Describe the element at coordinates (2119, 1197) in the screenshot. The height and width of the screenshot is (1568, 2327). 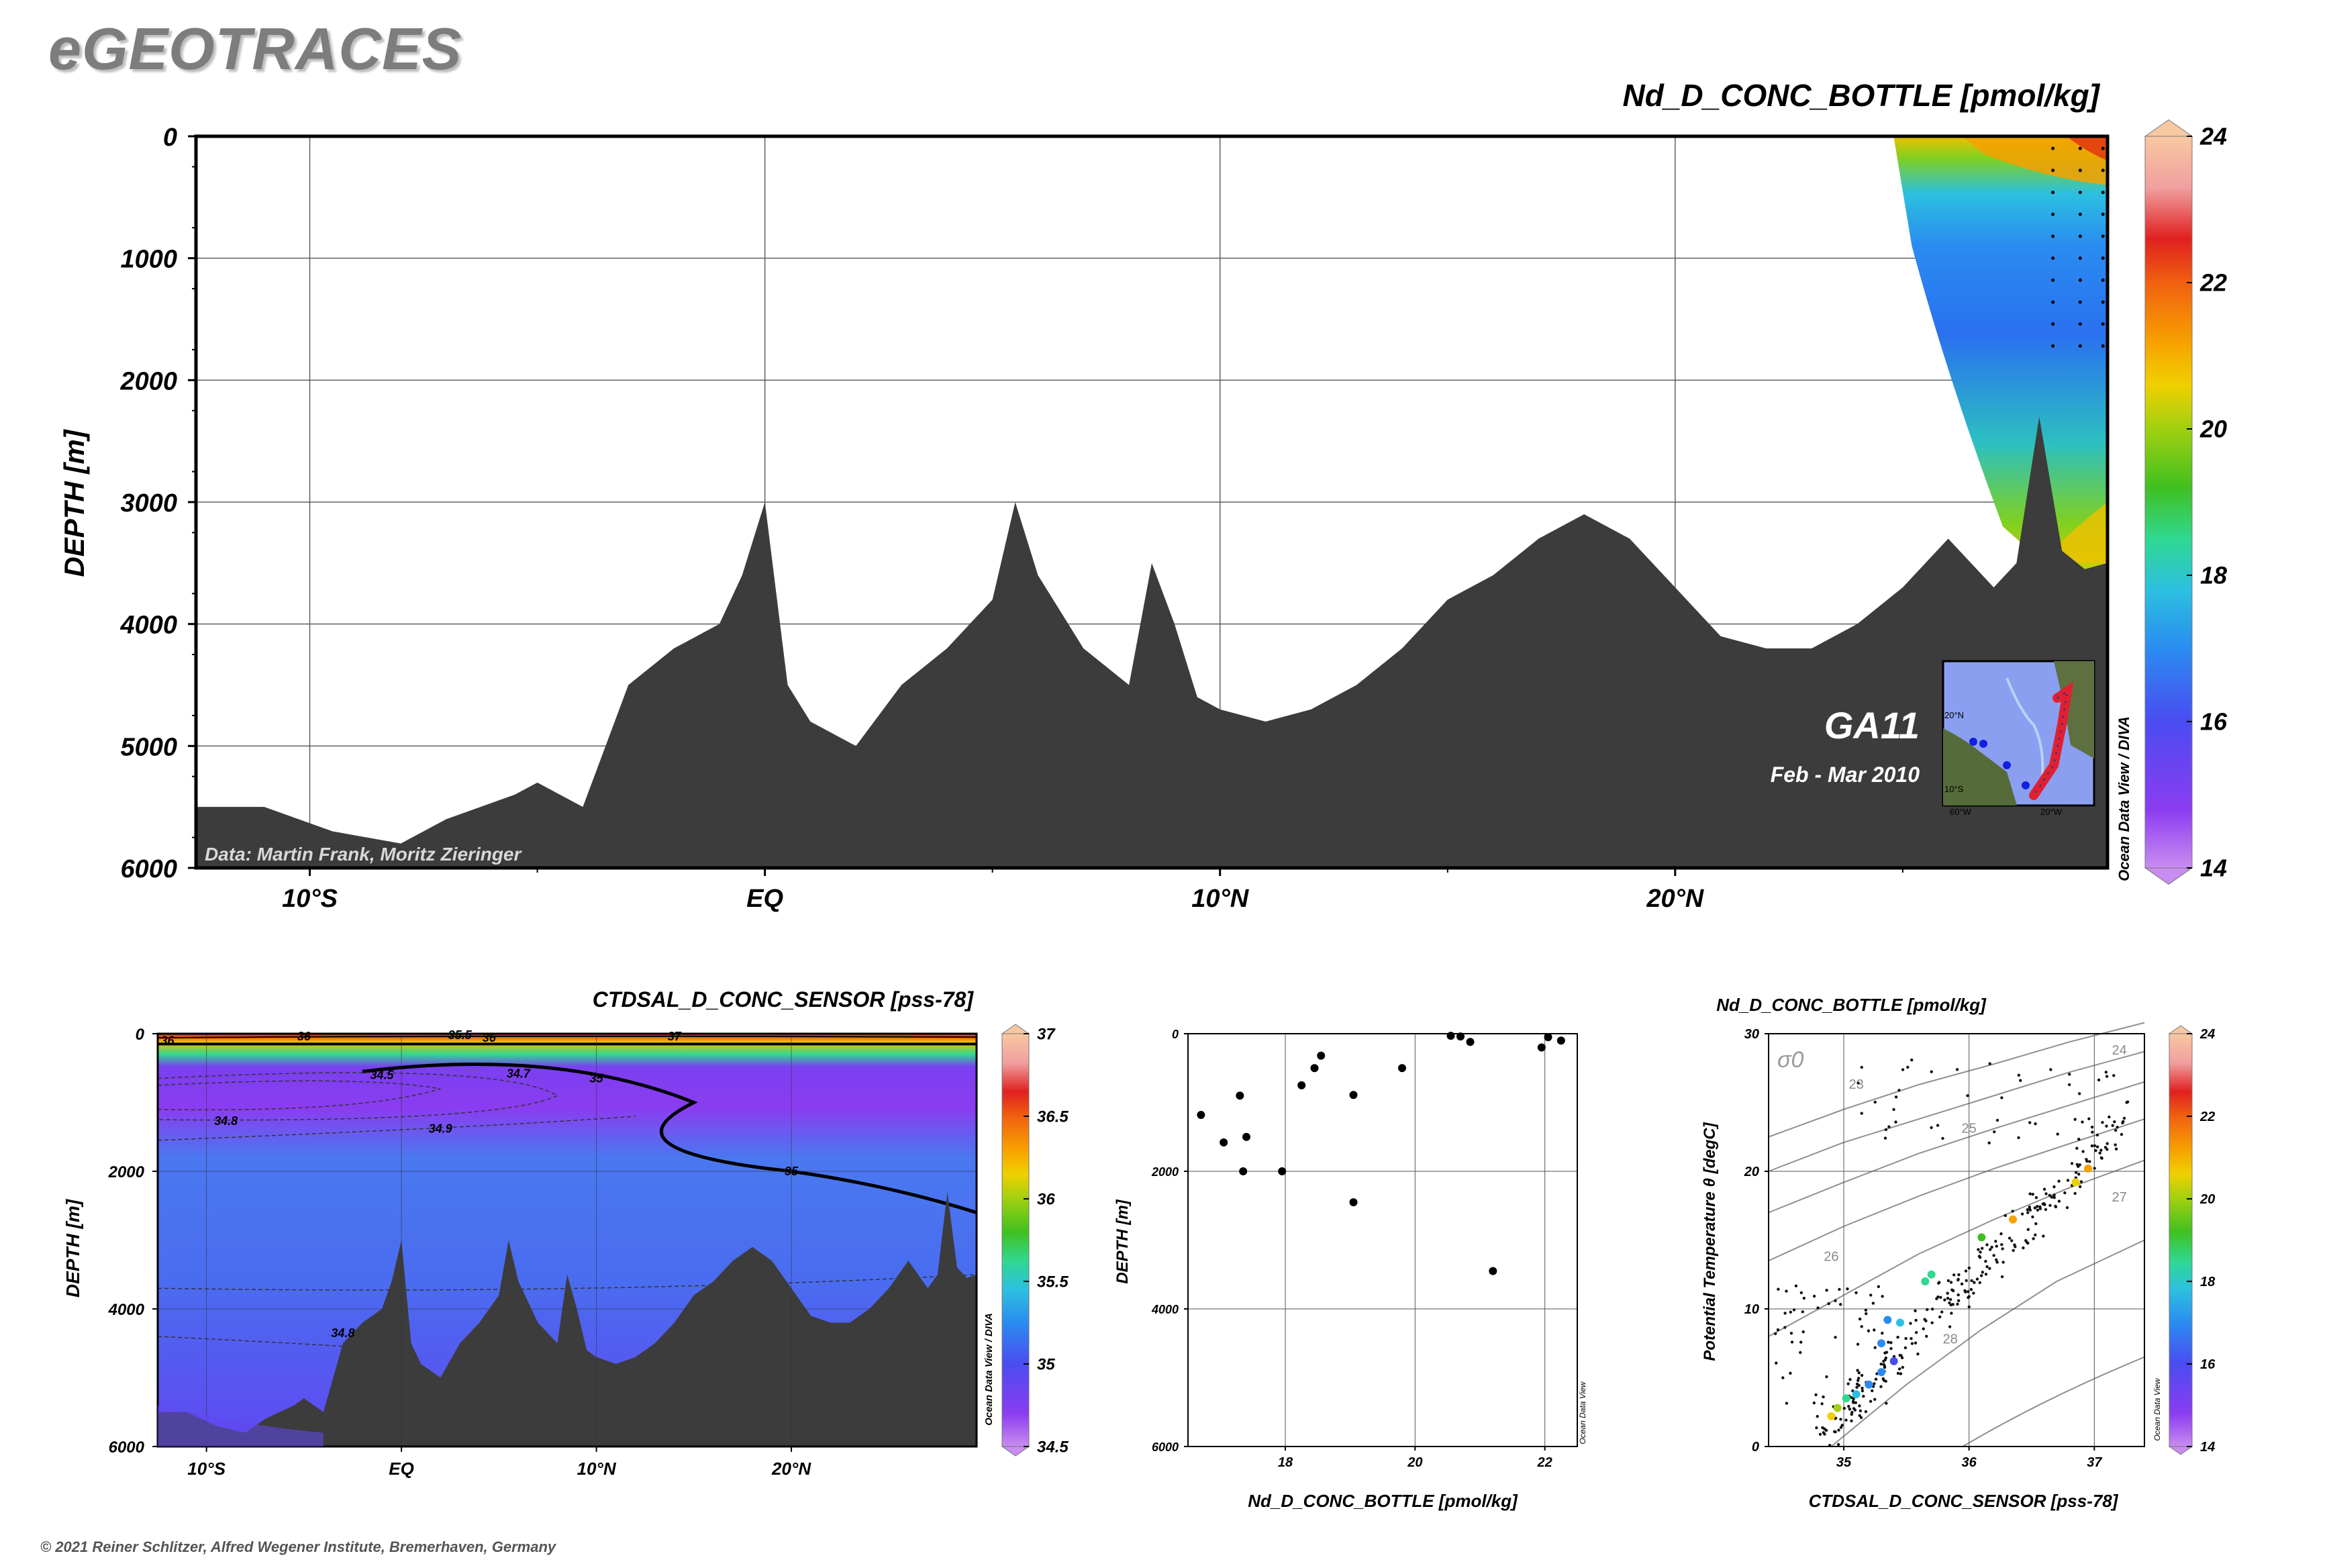
I see `isopycnal-label: 27` at that location.